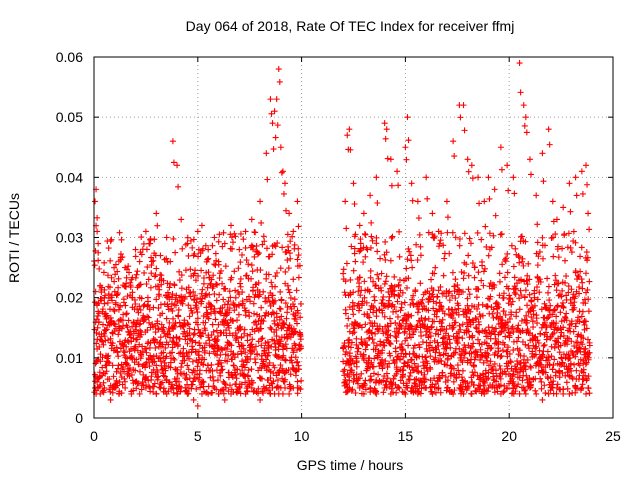 This screenshot has height=480, width=640. Describe the element at coordinates (14, 238) in the screenshot. I see `y-axis-label: ROTI / TECUs` at that location.